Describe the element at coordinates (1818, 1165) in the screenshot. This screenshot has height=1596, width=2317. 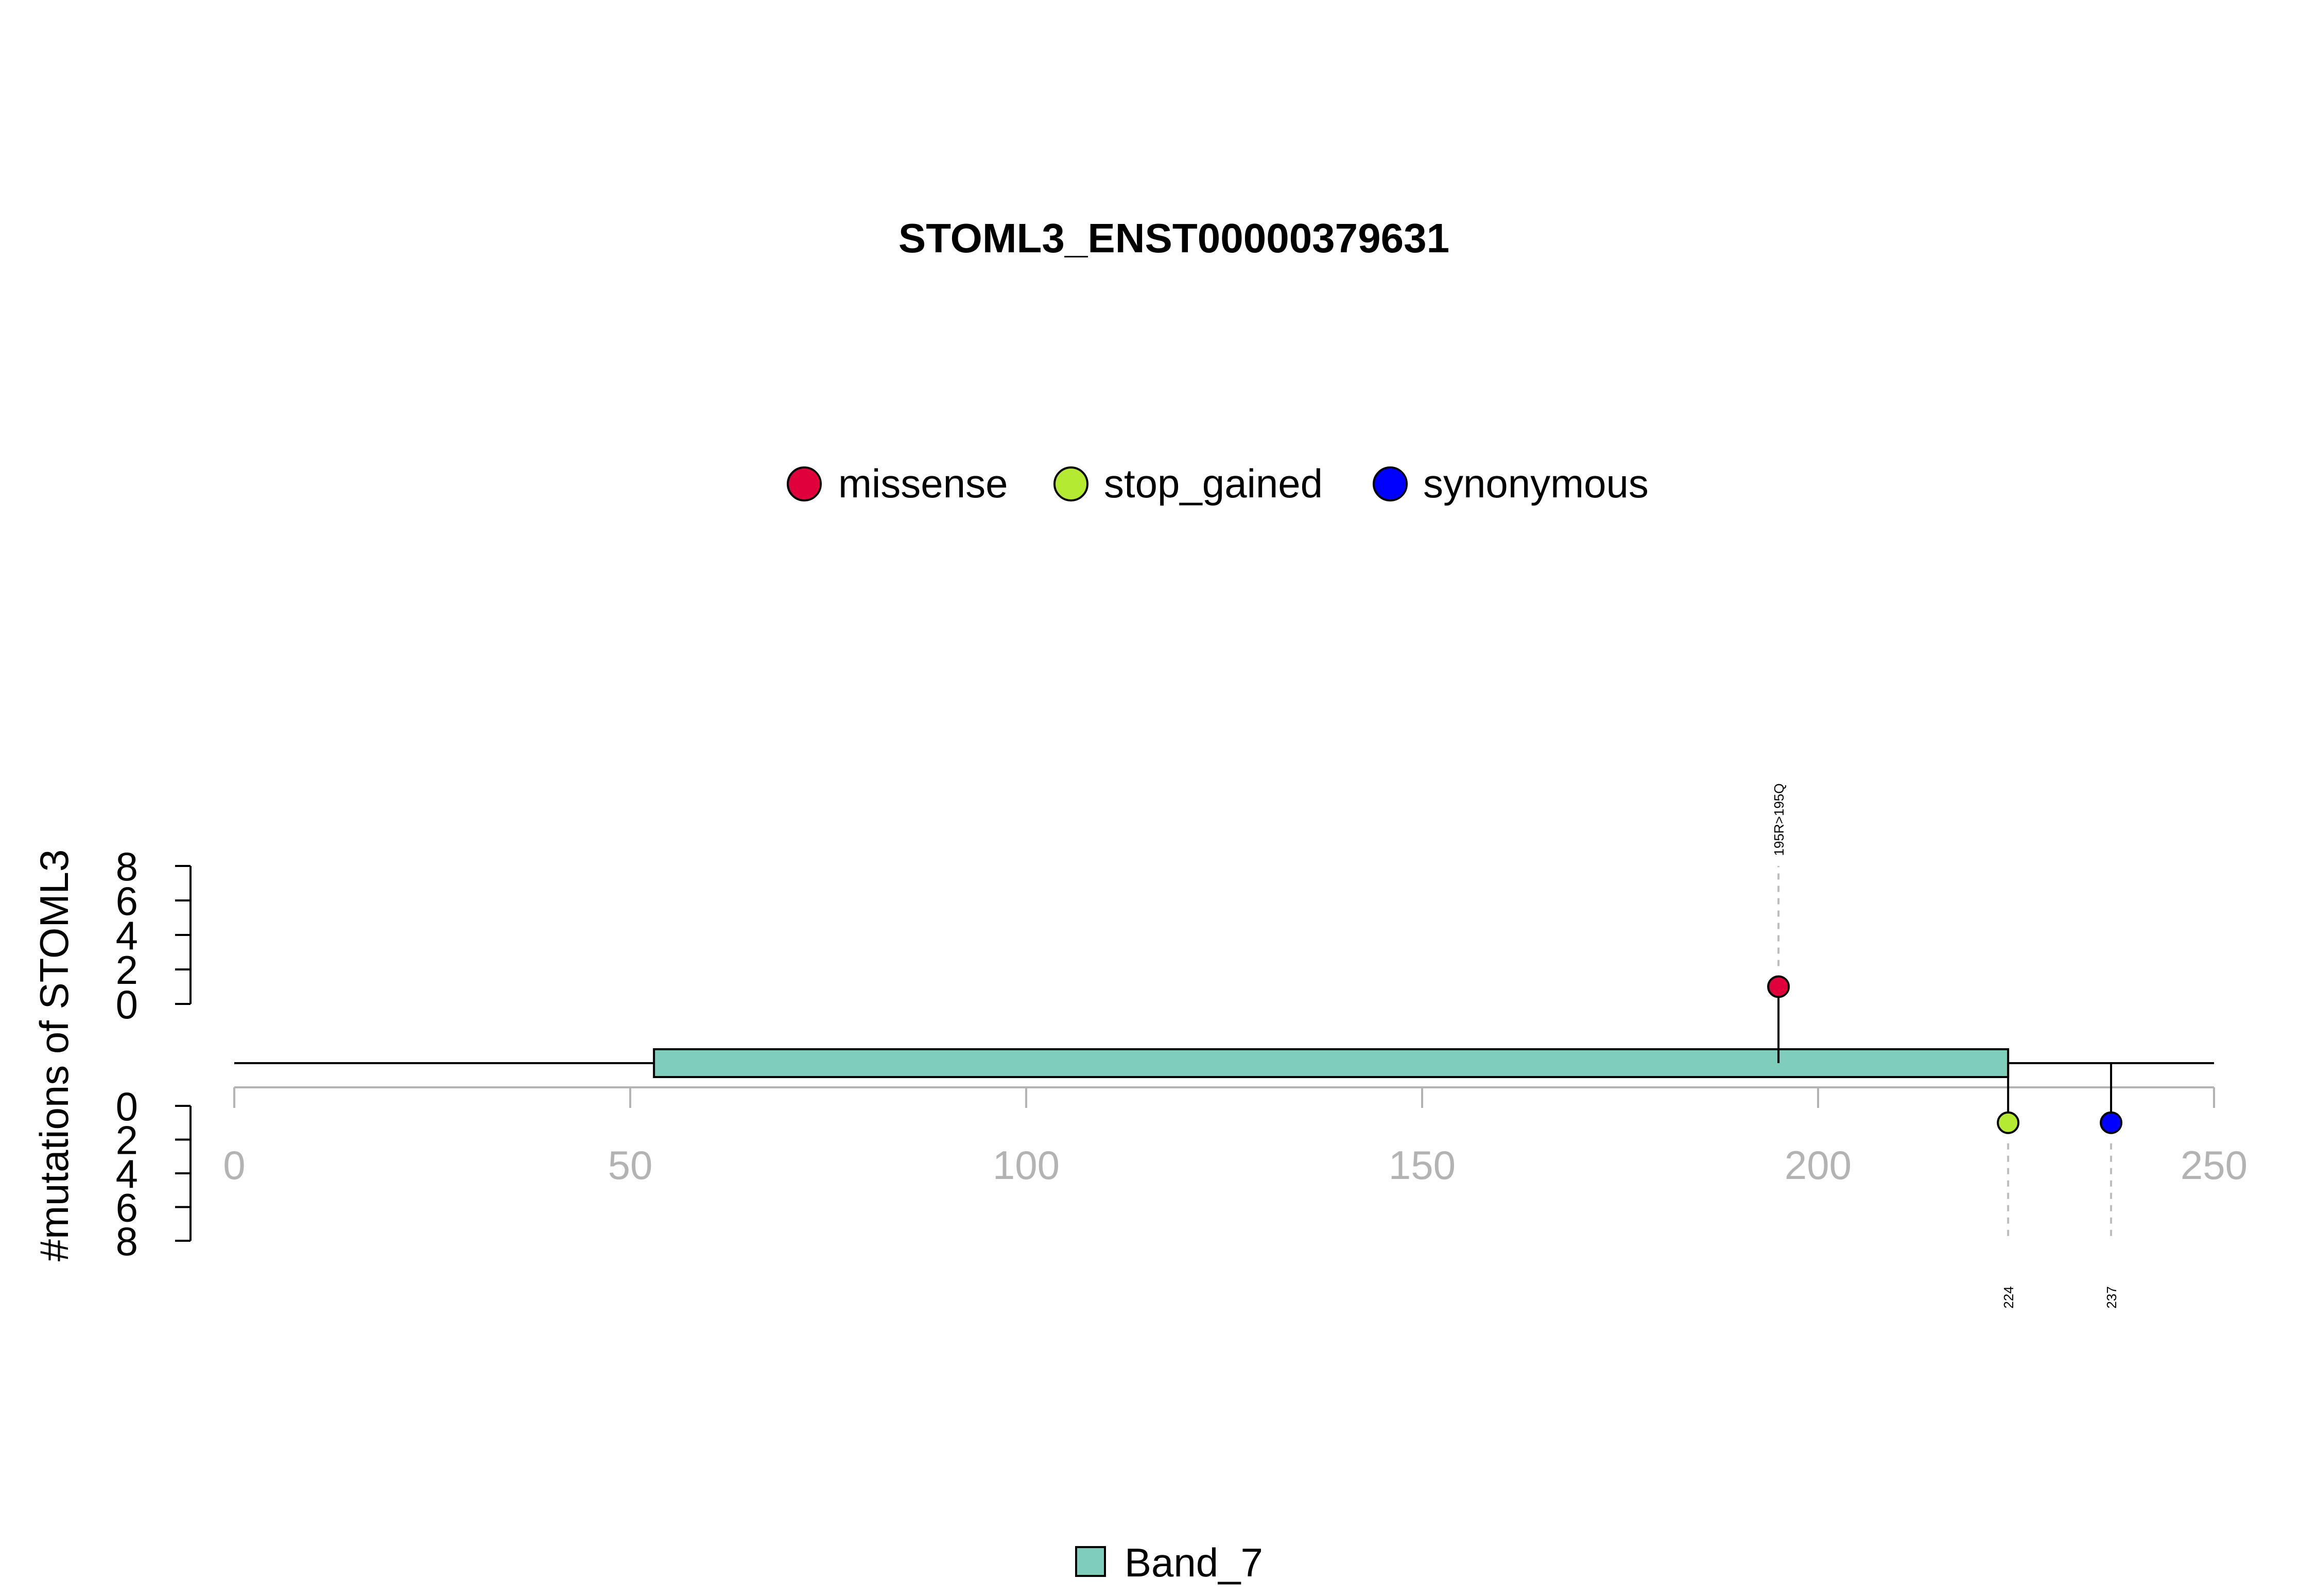
I see `x-tick-label: 200` at that location.